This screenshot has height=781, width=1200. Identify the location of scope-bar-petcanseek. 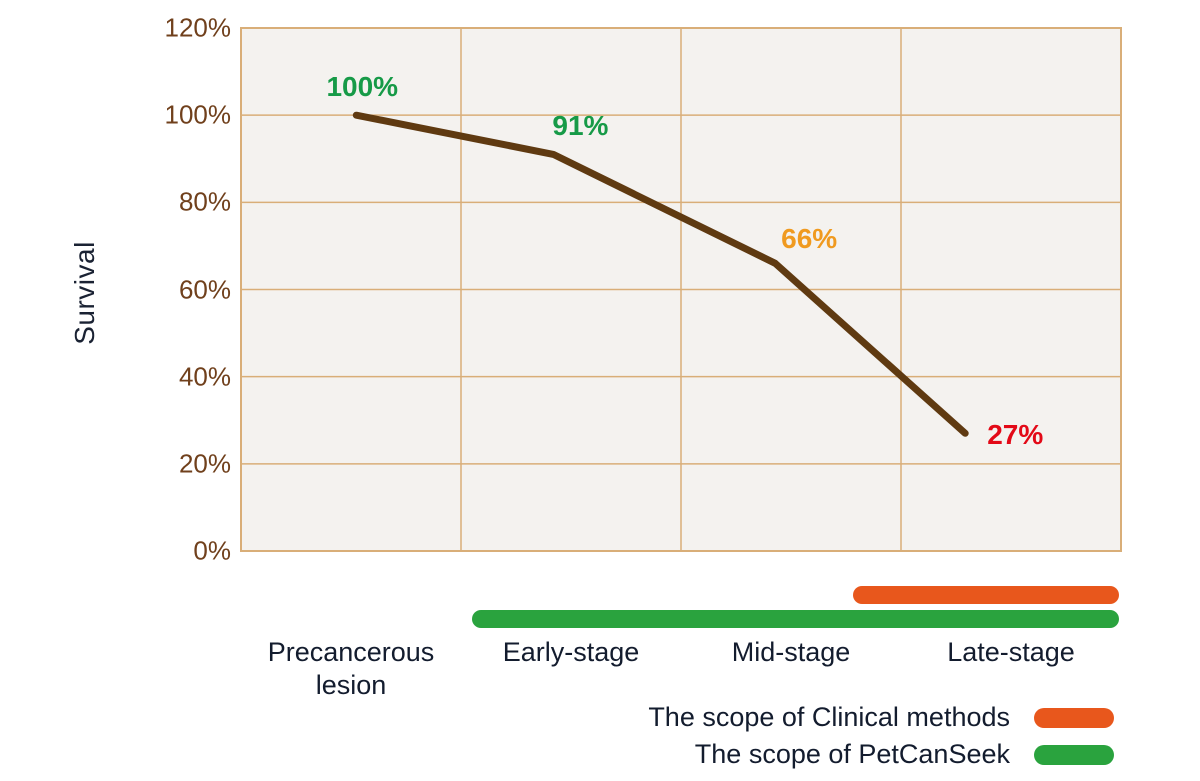
(796, 619).